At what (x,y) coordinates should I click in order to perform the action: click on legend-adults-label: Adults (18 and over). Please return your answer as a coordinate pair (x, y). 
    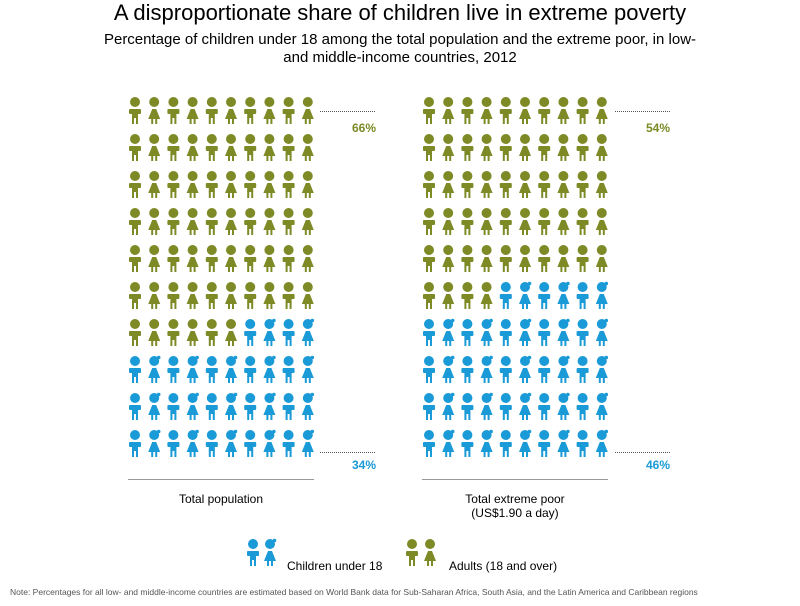
    Looking at the image, I should click on (503, 566).